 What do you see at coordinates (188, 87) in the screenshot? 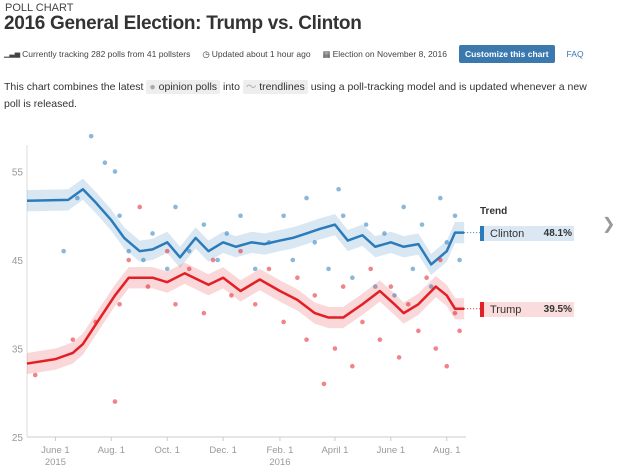
I see `chip-label: opinion polls` at bounding box center [188, 87].